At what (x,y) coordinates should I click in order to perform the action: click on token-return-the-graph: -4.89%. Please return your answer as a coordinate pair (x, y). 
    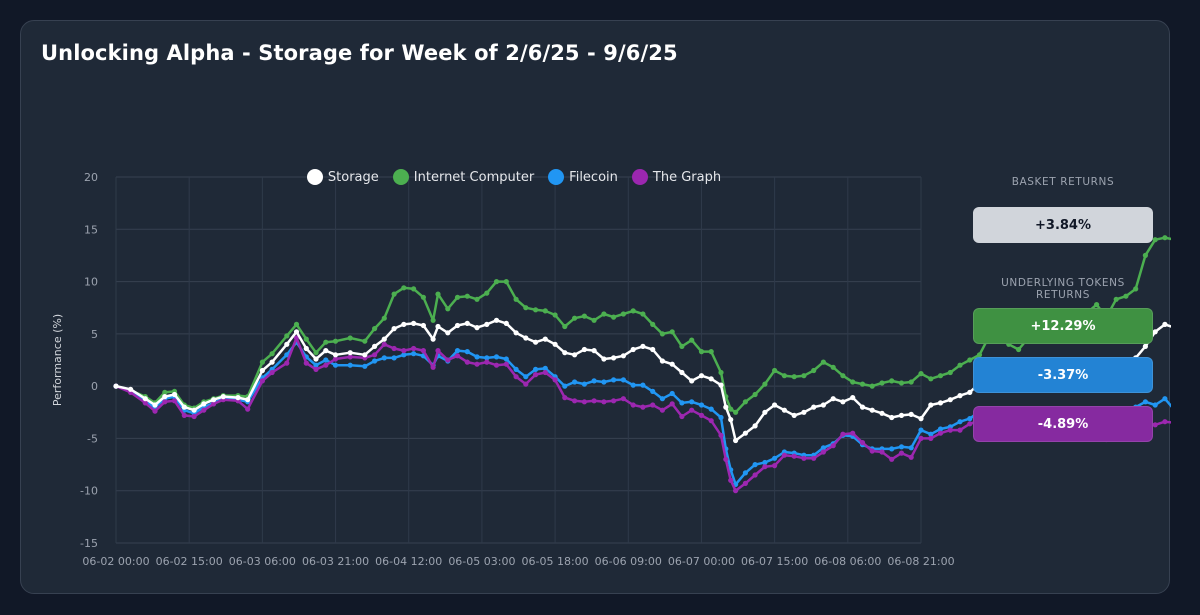
    Looking at the image, I should click on (1063, 424).